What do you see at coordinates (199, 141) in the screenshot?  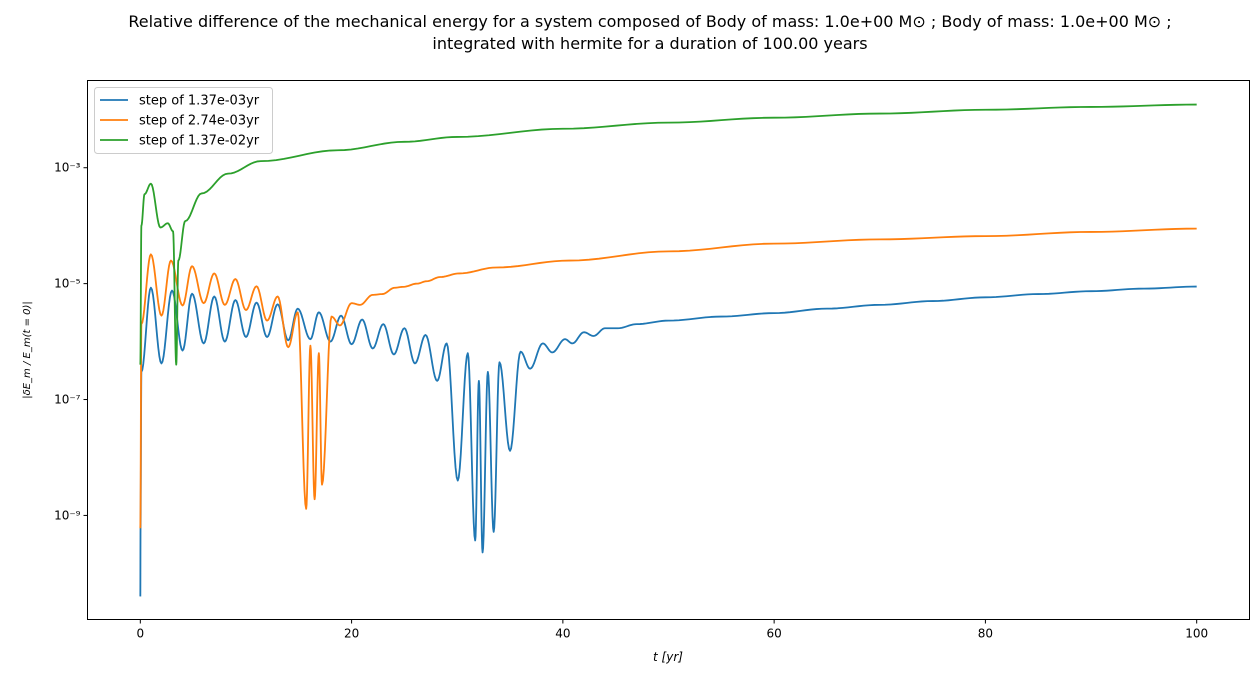 I see `legend-label-3: step of 1.37e-02yr` at bounding box center [199, 141].